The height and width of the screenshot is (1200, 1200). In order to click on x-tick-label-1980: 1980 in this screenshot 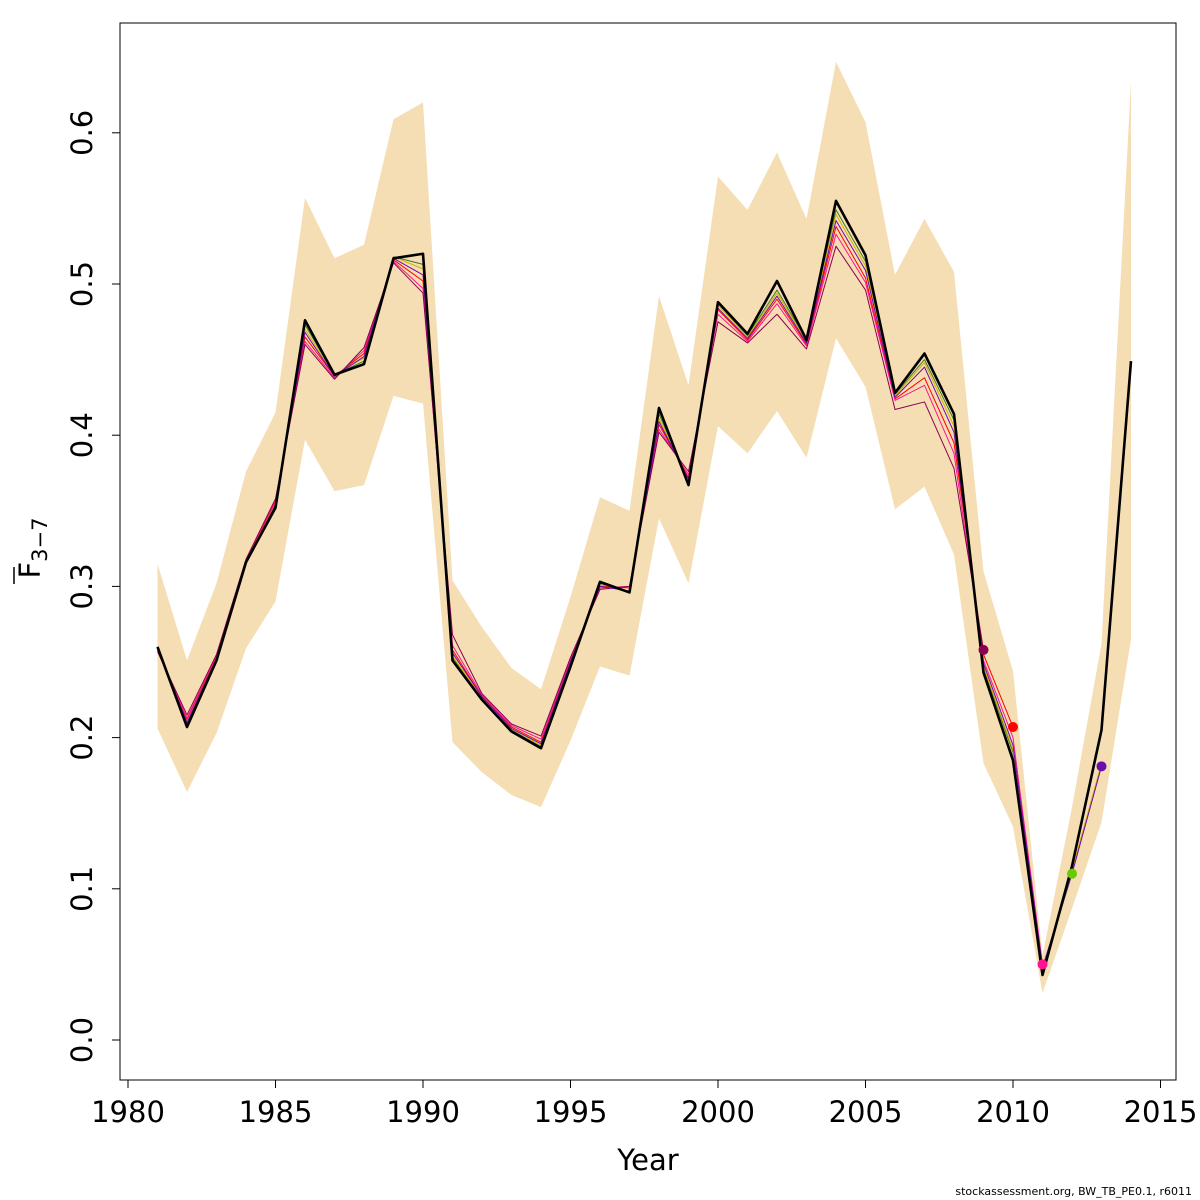, I will do `click(128, 1112)`.